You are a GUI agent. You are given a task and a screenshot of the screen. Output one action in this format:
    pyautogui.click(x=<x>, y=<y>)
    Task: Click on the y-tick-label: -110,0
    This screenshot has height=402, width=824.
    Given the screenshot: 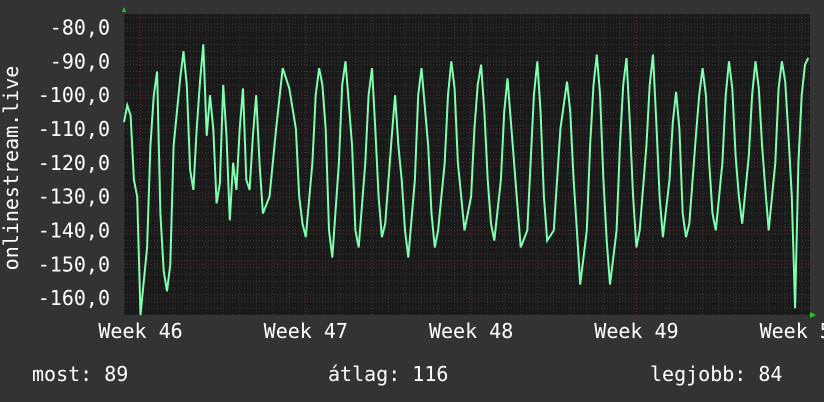 What is the action you would take?
    pyautogui.click(x=74, y=129)
    